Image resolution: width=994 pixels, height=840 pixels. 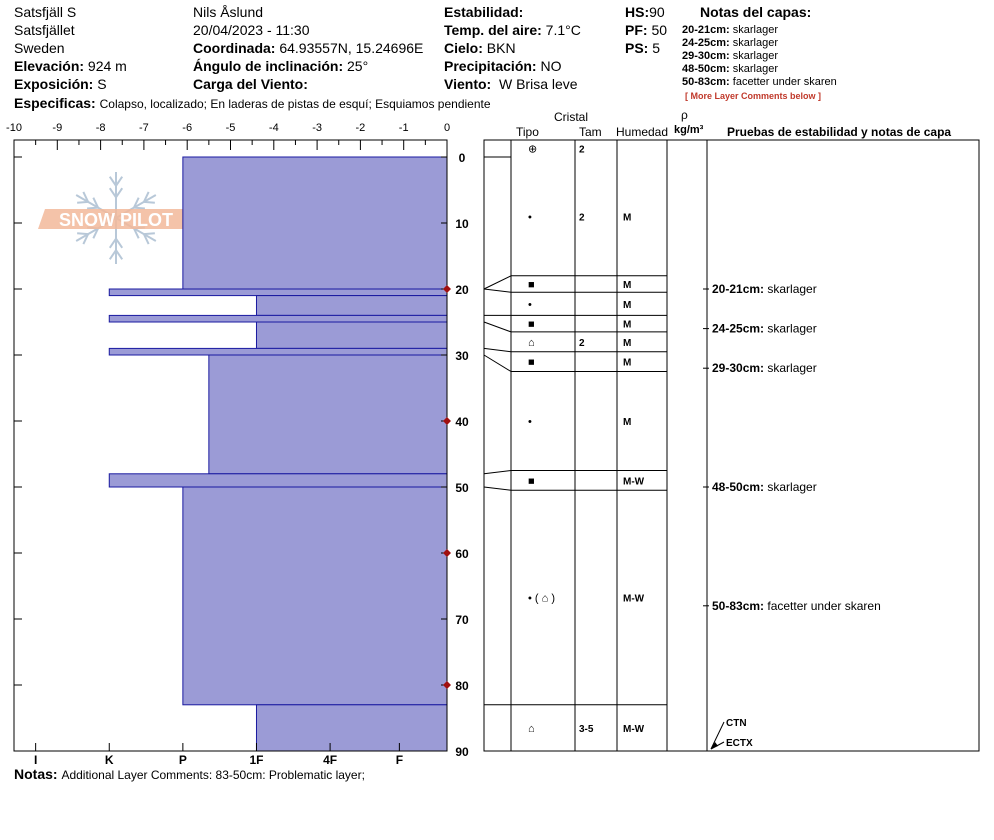 What do you see at coordinates (462, 620) in the screenshot?
I see `depth-label: 70` at bounding box center [462, 620].